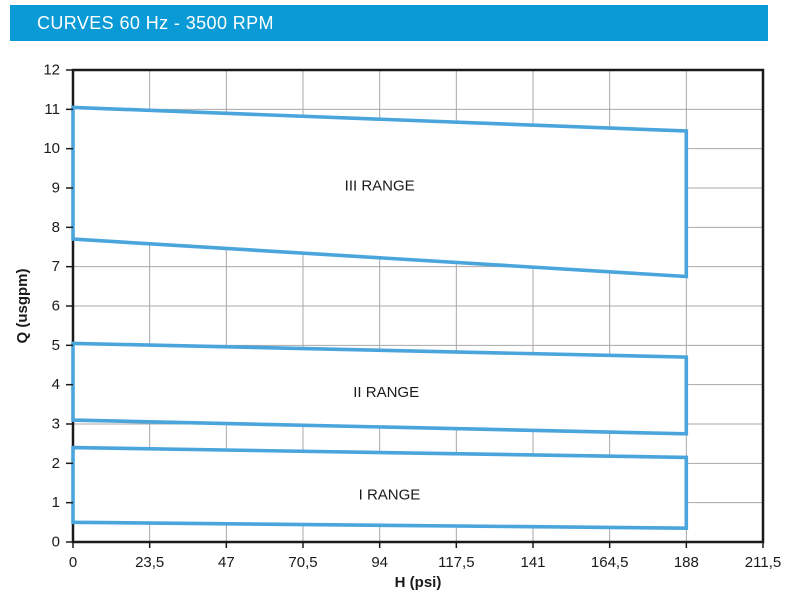 The height and width of the screenshot is (608, 799). I want to click on y-tick-label: 2, so click(56, 463).